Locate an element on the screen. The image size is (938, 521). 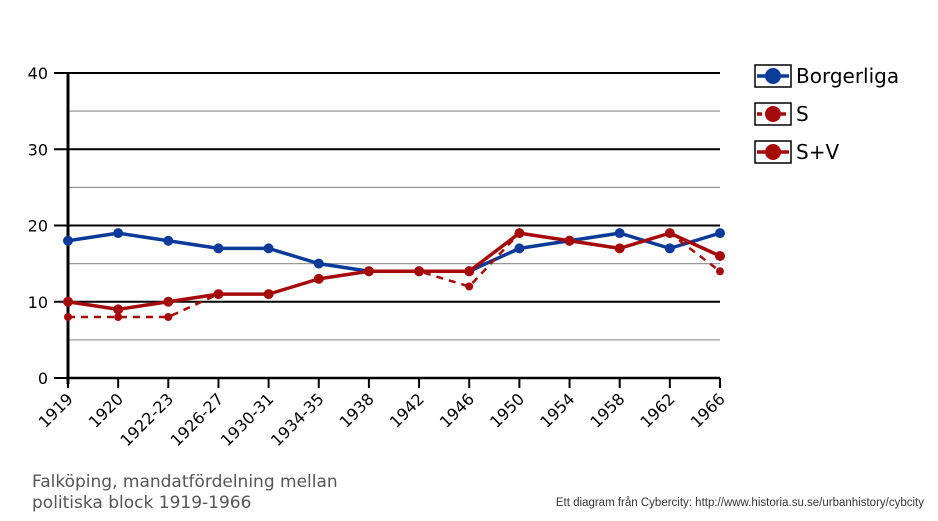
x-tick-label: 1922-23 is located at coordinates (146, 419).